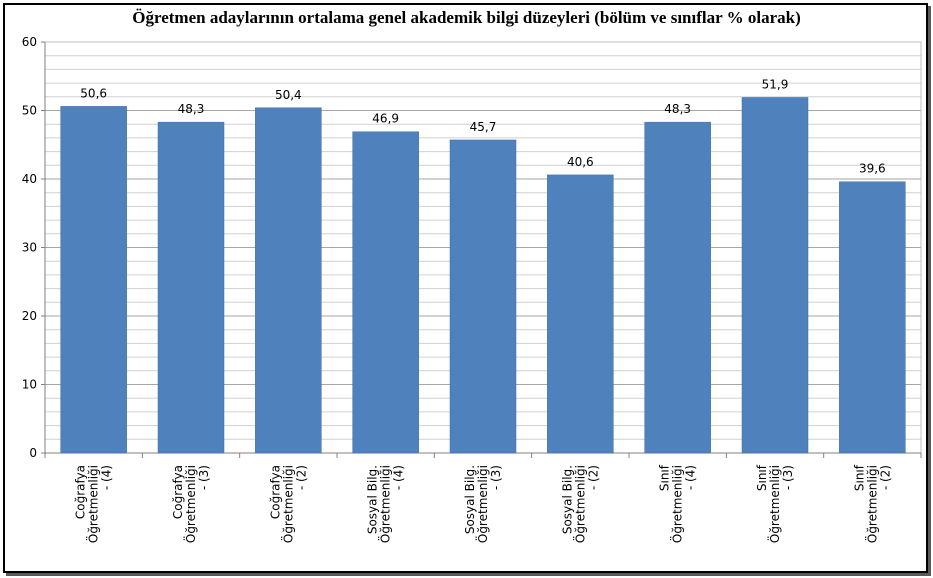 Image resolution: width=933 pixels, height=578 pixels. What do you see at coordinates (29, 385) in the screenshot?
I see `y-tick-label: 10` at bounding box center [29, 385].